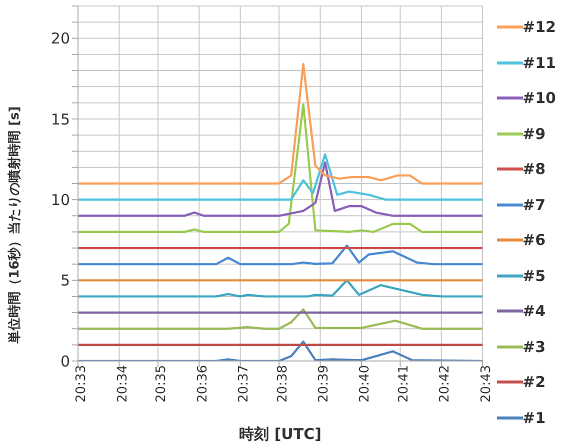  What do you see at coordinates (82, 383) in the screenshot?
I see `x-tick-label: 20:33` at bounding box center [82, 383].